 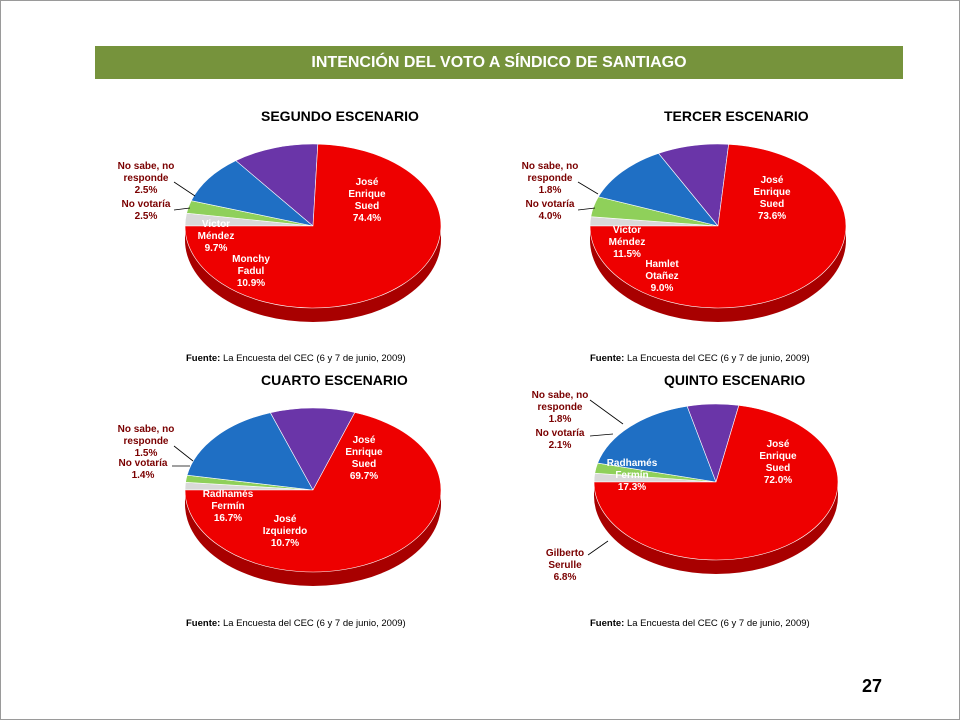 I want to click on slice-label-2-1: Hamlet Otañez 9.0%, so click(x=662, y=276).